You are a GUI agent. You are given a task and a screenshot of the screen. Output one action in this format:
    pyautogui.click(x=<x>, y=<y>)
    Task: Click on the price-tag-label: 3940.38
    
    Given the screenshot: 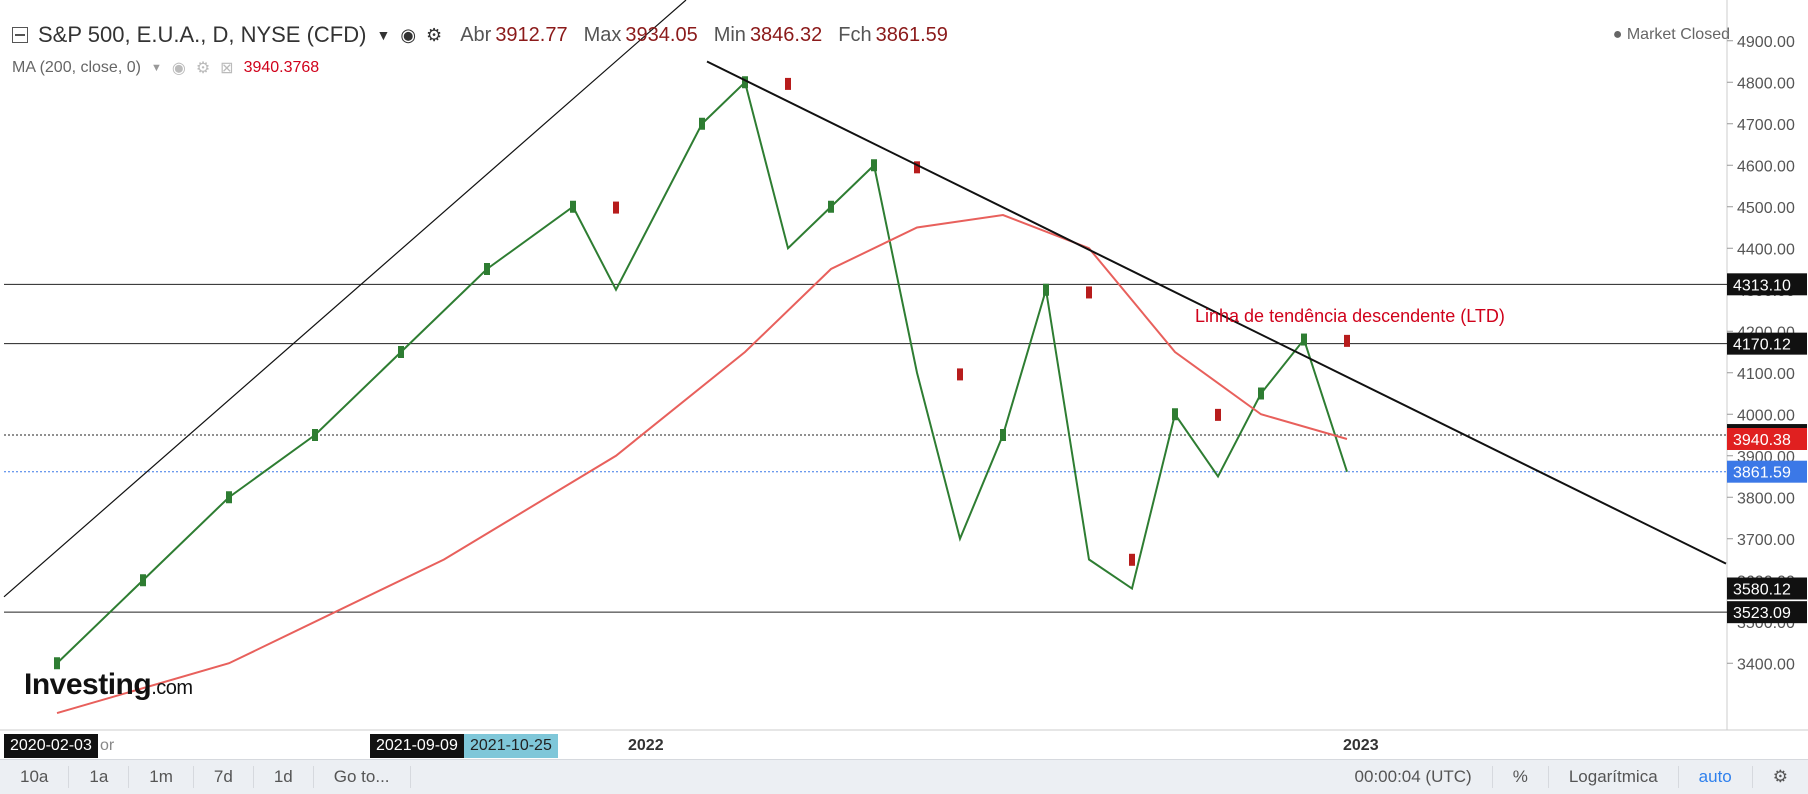 What is the action you would take?
    pyautogui.click(x=1762, y=440)
    